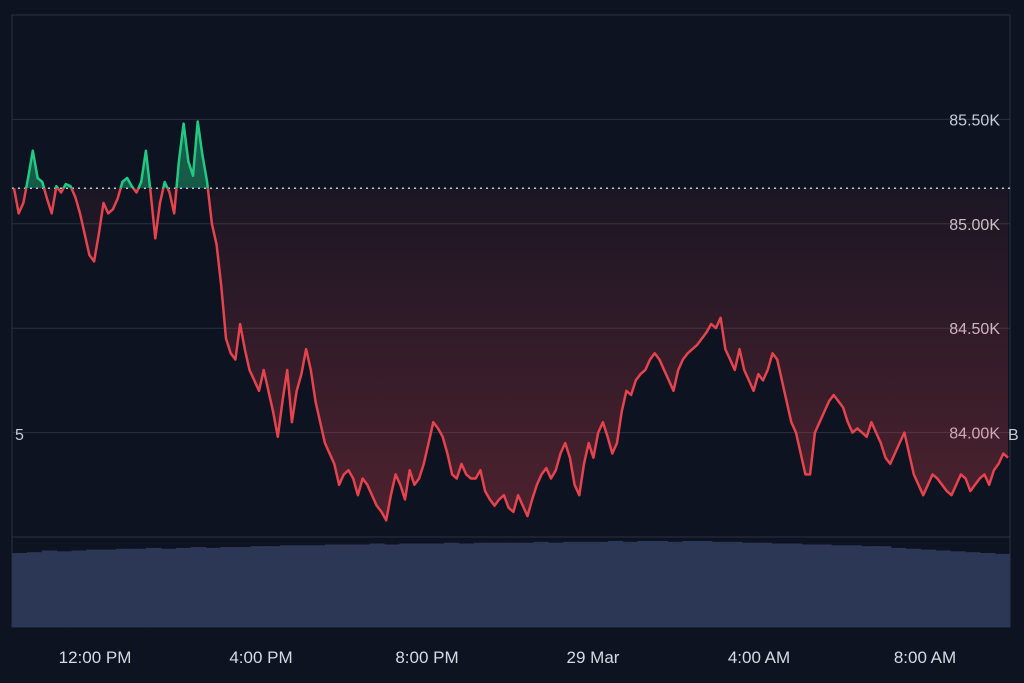 The width and height of the screenshot is (1024, 683). Describe the element at coordinates (260, 657) in the screenshot. I see `x-tick-label: 4:00 PM` at that location.